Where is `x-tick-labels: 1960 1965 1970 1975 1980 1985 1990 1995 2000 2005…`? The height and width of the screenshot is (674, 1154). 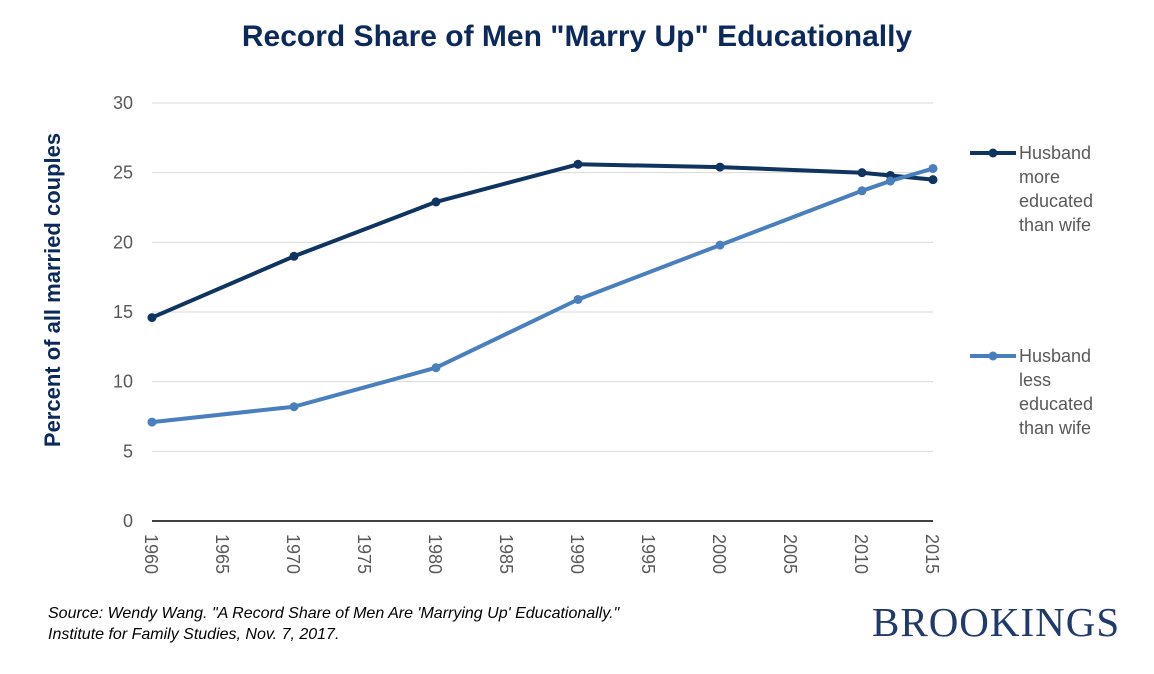 x-tick-labels: 1960 1965 1970 1975 1980 1985 1990 1995 2000 2005… is located at coordinates (541, 554).